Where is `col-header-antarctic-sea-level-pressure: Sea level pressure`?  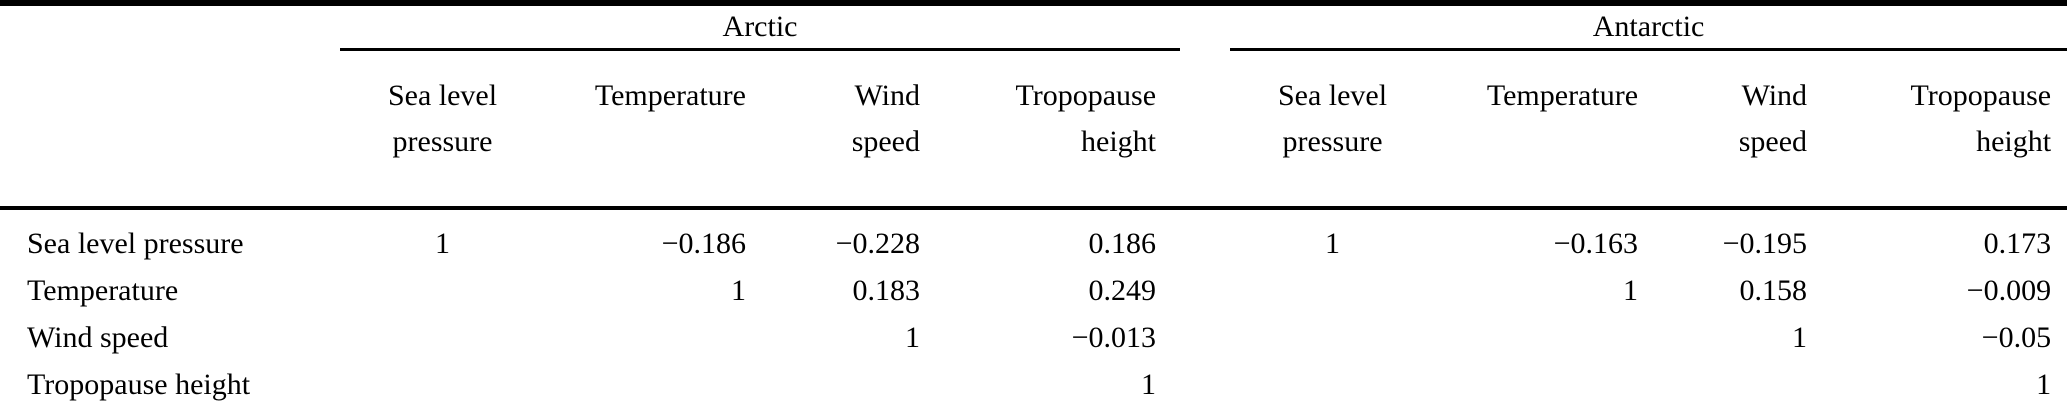 col-header-antarctic-sea-level-pressure: Sea level pressure is located at coordinates (1333, 129).